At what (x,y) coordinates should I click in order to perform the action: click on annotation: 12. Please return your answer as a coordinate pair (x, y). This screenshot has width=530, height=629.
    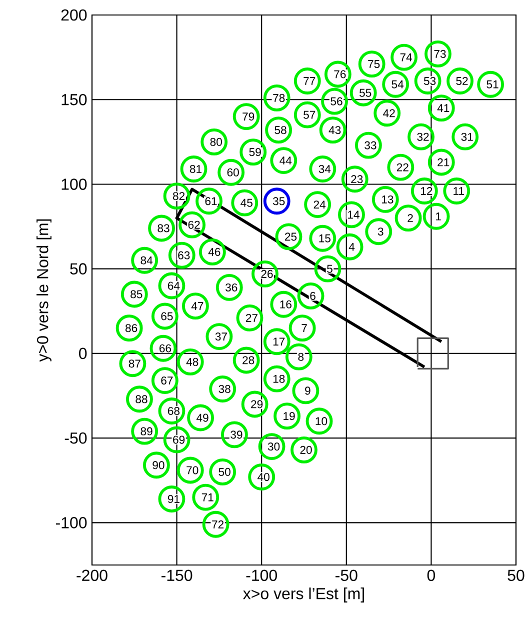
    Looking at the image, I should click on (426, 191).